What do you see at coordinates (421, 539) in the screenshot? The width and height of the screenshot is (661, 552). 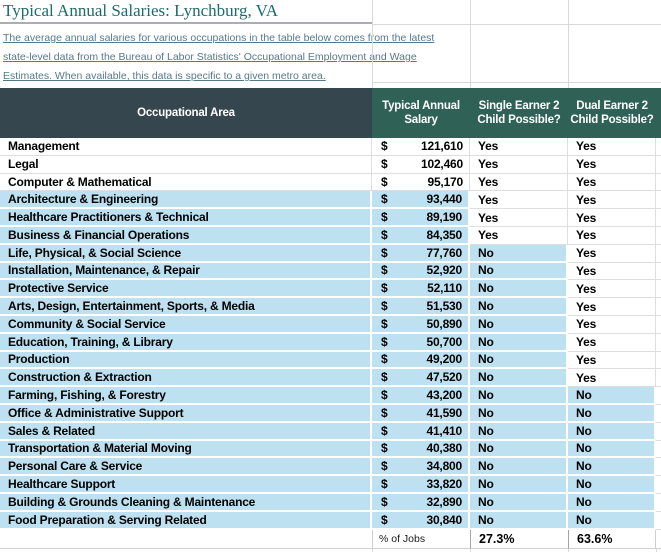 I see `percent-of-jobs-label: % of Jobs` at bounding box center [421, 539].